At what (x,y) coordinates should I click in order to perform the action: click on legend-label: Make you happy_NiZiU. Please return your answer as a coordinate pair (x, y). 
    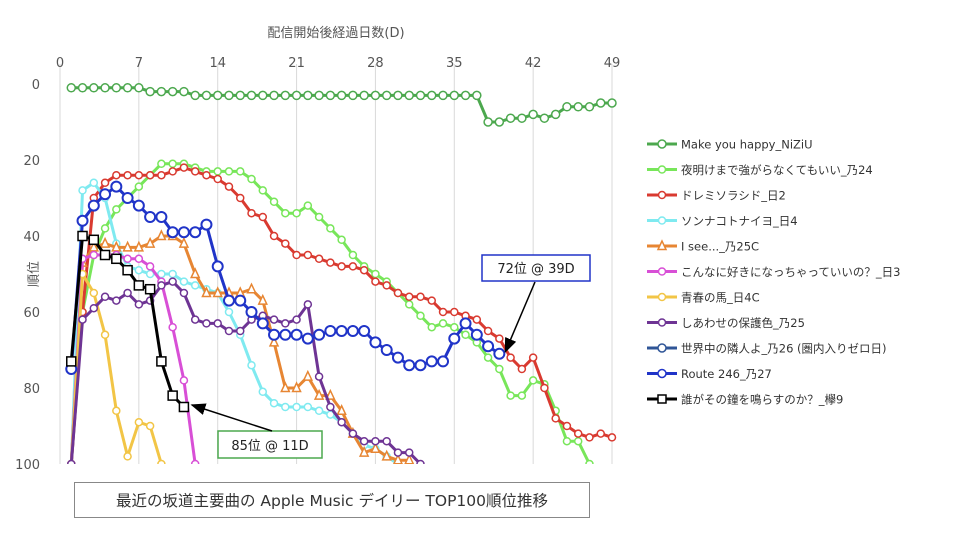
    Looking at the image, I should click on (747, 145).